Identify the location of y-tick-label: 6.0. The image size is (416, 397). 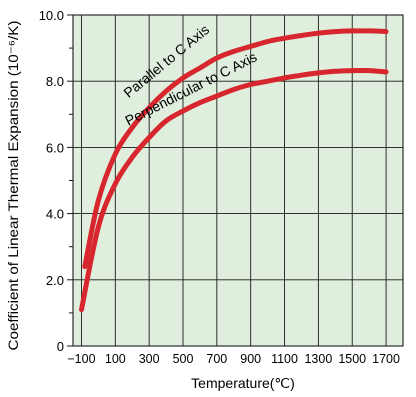
(55, 147).